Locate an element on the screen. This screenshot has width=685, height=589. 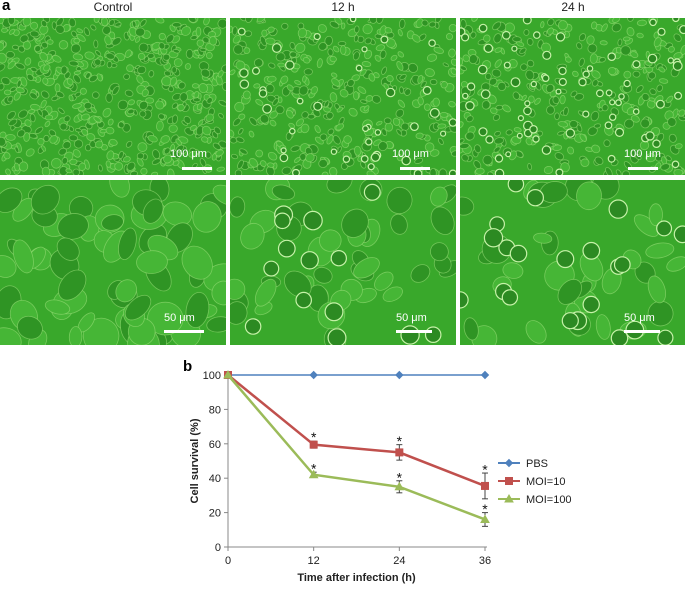
scale-bar-12h-bottom: 50 μm is located at coordinates (414, 322).